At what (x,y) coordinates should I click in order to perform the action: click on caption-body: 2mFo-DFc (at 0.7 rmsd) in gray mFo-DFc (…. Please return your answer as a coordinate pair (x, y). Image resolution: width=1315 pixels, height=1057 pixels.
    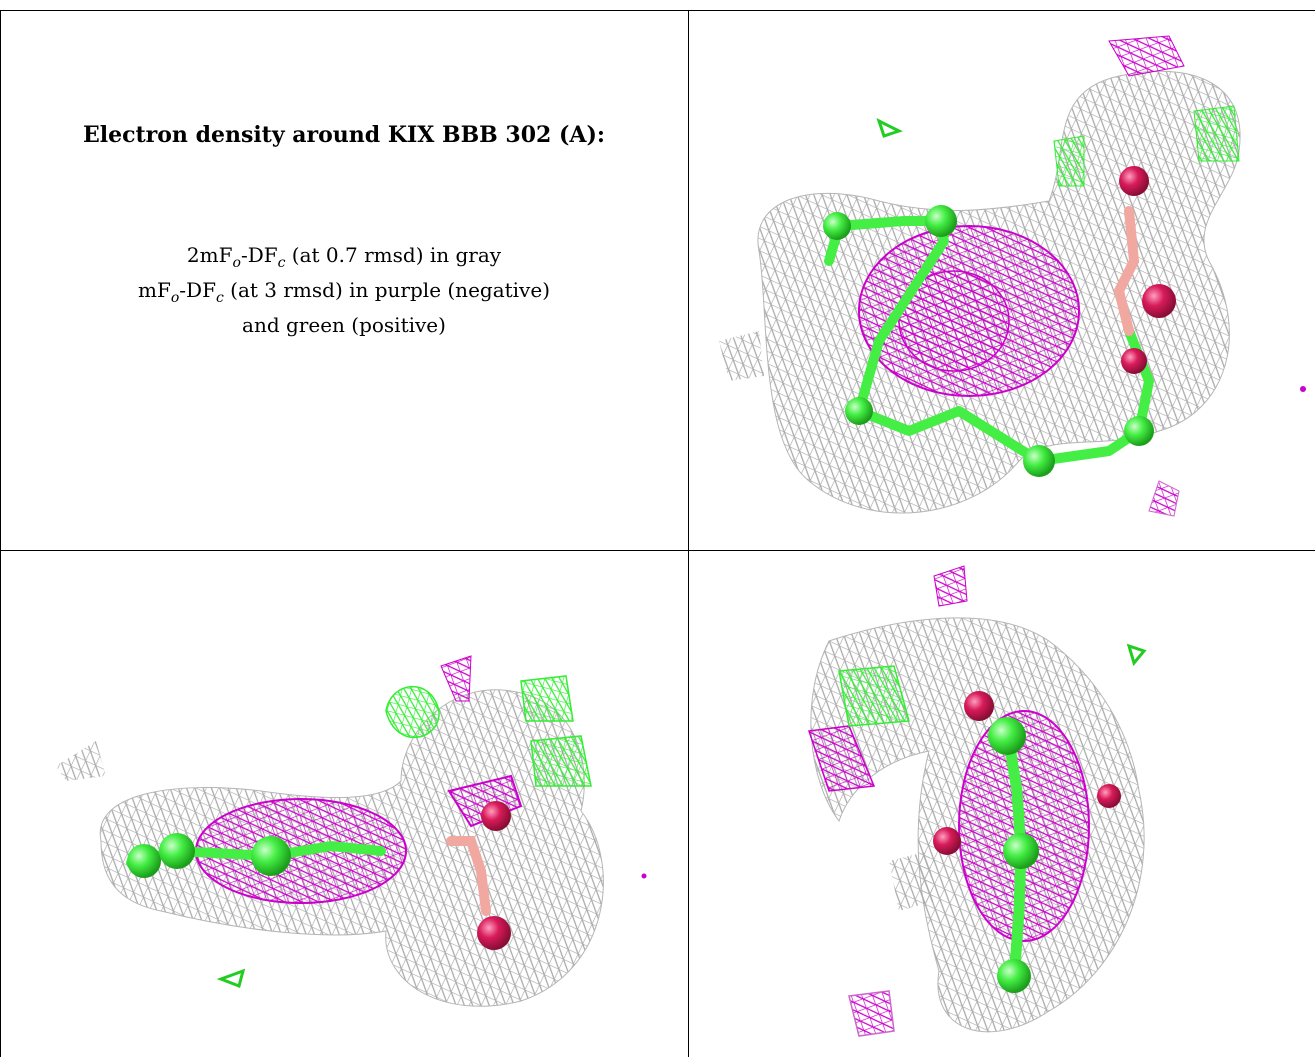
    Looking at the image, I should click on (344, 290).